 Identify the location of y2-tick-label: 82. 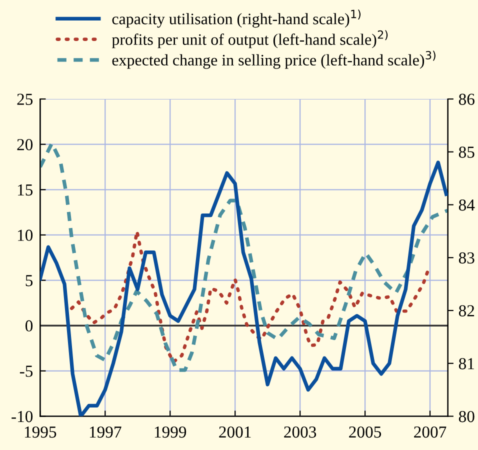
(466, 310).